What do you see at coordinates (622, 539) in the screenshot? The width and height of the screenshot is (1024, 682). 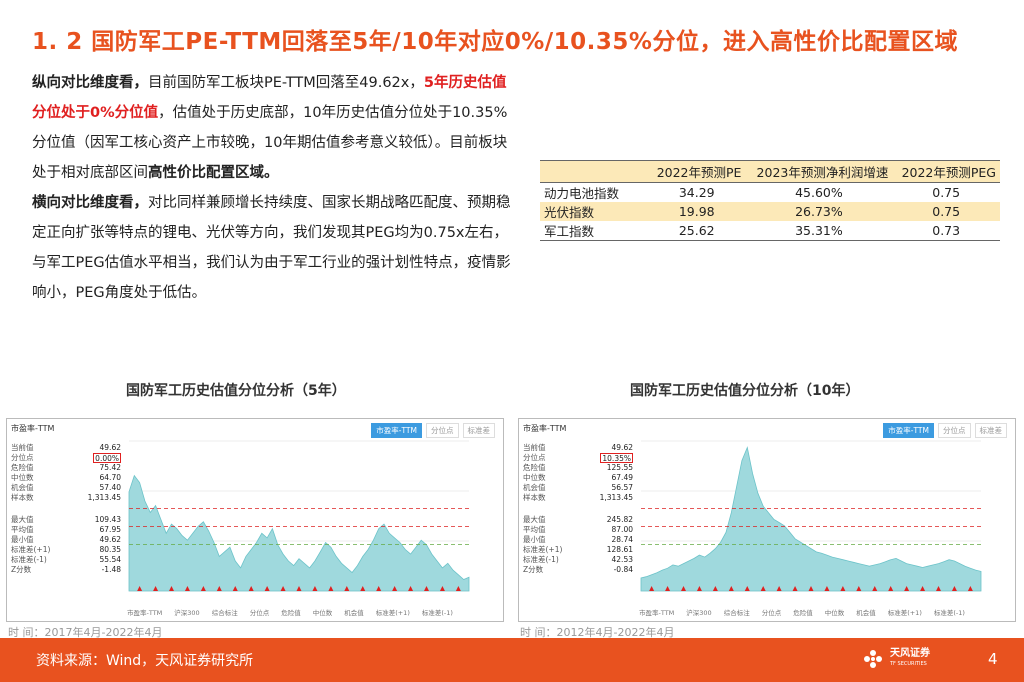 I see `stat-value: 28.74` at bounding box center [622, 539].